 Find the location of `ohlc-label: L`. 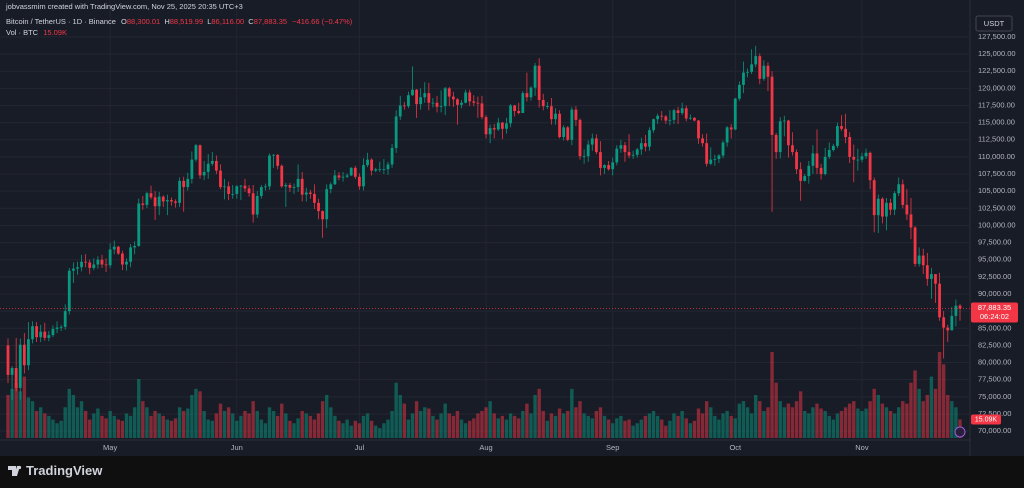

ohlc-label: L is located at coordinates (209, 21).